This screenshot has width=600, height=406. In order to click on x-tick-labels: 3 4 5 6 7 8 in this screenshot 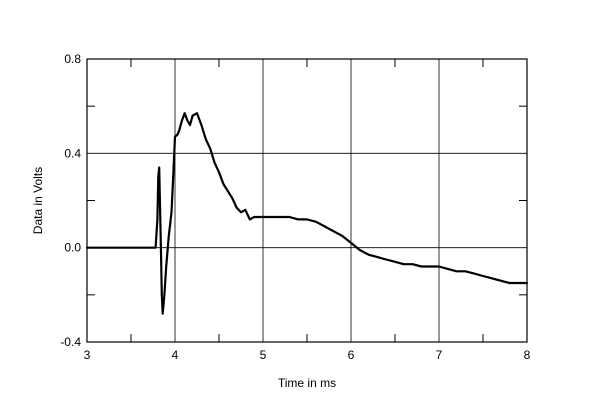, I will do `click(307, 355)`.